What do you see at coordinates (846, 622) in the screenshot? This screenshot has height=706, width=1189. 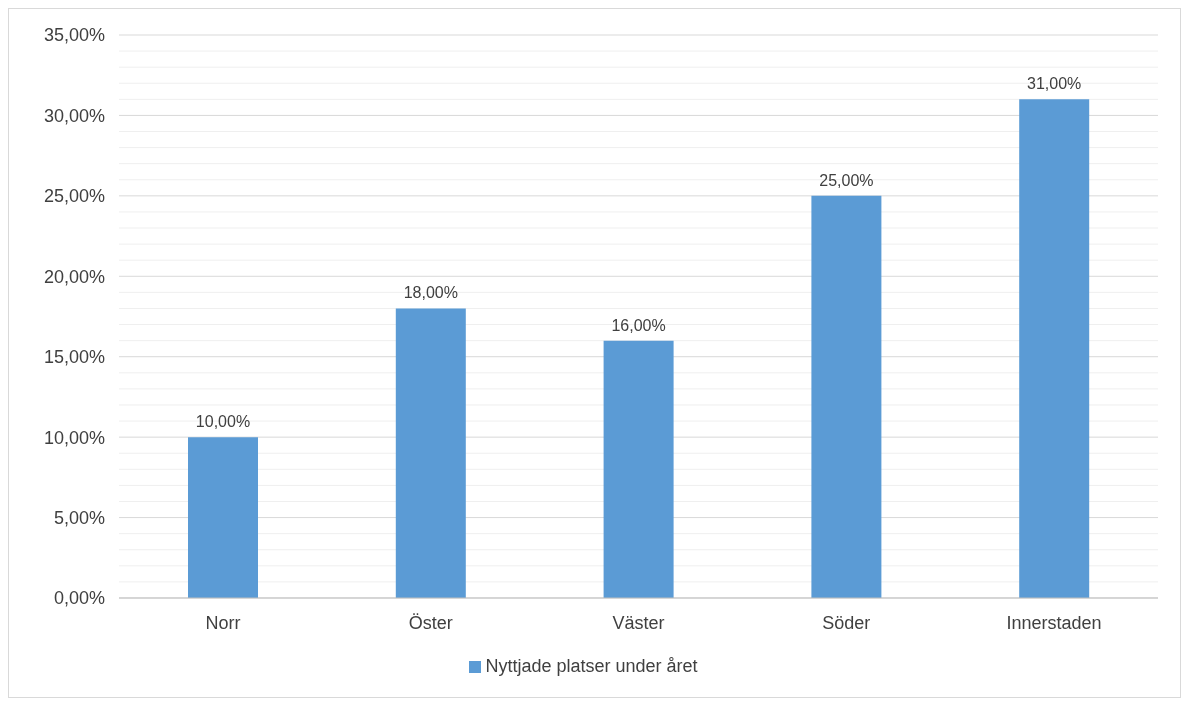 I see `x-tick-label: Söder` at bounding box center [846, 622].